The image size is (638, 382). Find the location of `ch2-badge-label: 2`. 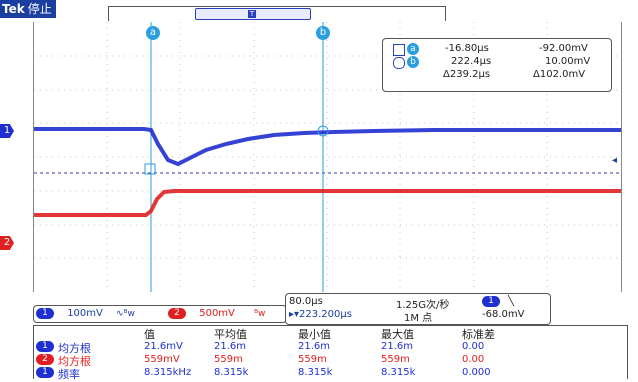

ch2-badge-label: 2 is located at coordinates (177, 312).